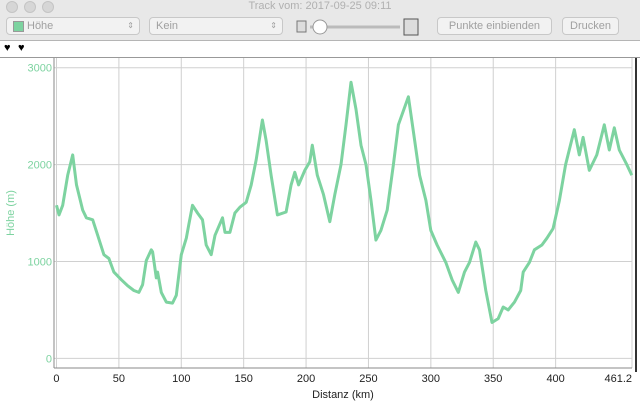 This screenshot has width=640, height=406. What do you see at coordinates (494, 26) in the screenshot?
I see `show-points-button: Punkte einbienden` at bounding box center [494, 26].